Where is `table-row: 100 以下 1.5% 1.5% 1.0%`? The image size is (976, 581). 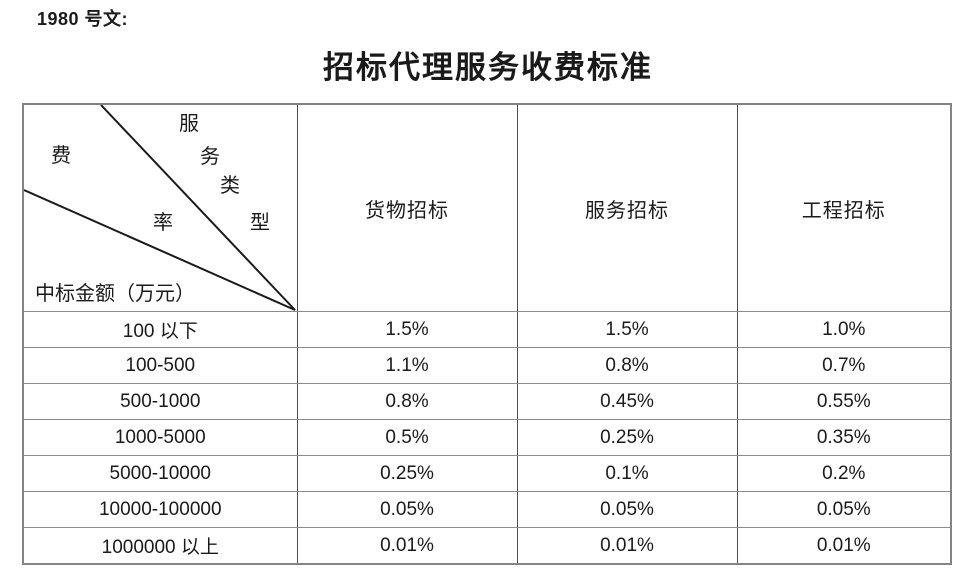
table-row: 100 以下 1.5% 1.5% 1.0% is located at coordinates (487, 329).